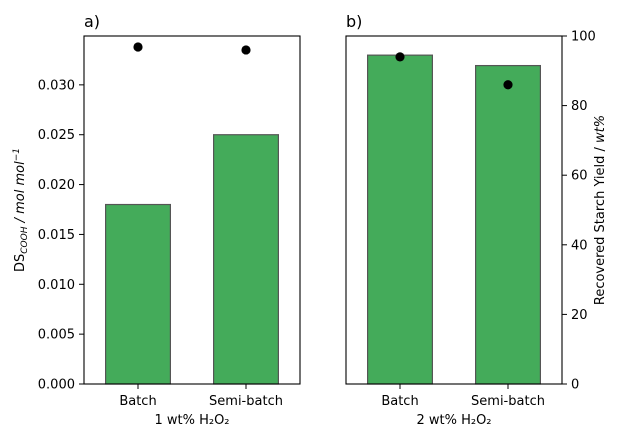  What do you see at coordinates (21, 210) in the screenshot?
I see `y-axis-label: DSCOOH / mol mol−1` at bounding box center [21, 210].